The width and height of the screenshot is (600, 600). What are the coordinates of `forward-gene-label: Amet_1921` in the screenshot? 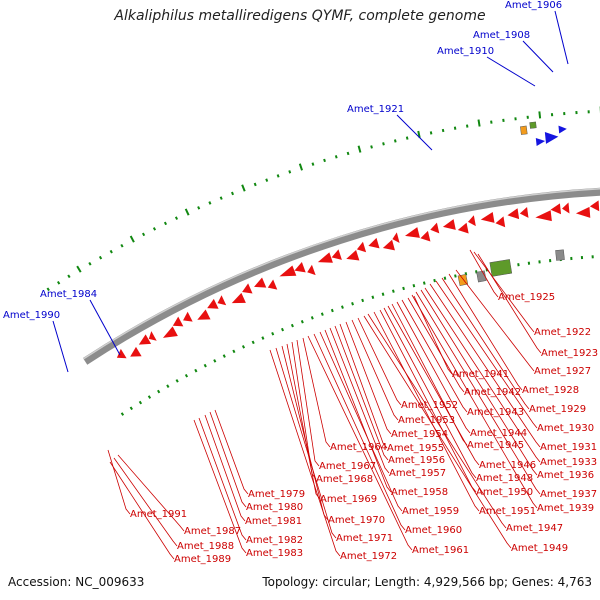 It's located at (375, 109).